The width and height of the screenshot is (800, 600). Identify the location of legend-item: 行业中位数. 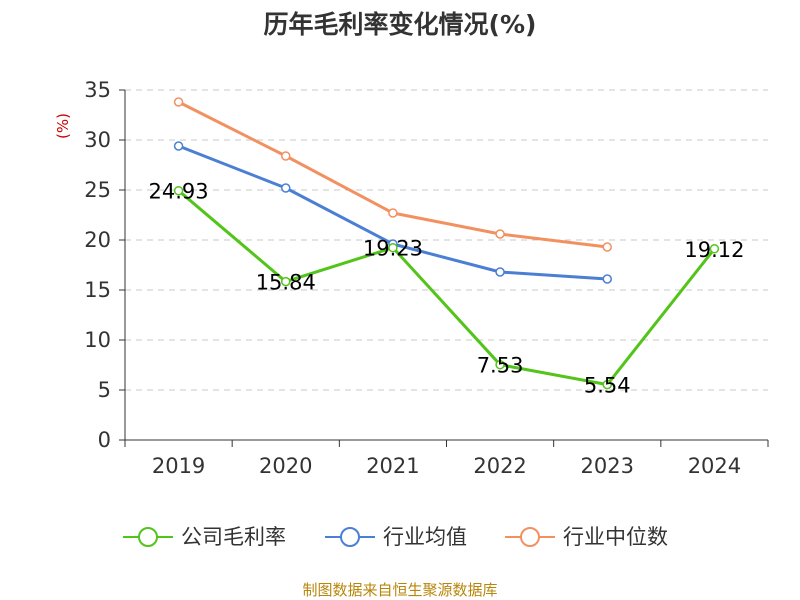
(586, 537).